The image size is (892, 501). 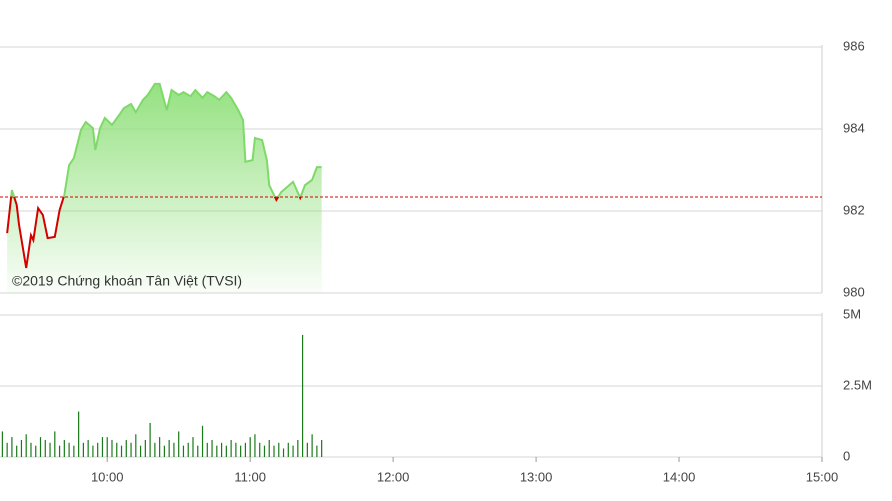 What do you see at coordinates (154, 233) in the screenshot?
I see `price-line-down` at bounding box center [154, 233].